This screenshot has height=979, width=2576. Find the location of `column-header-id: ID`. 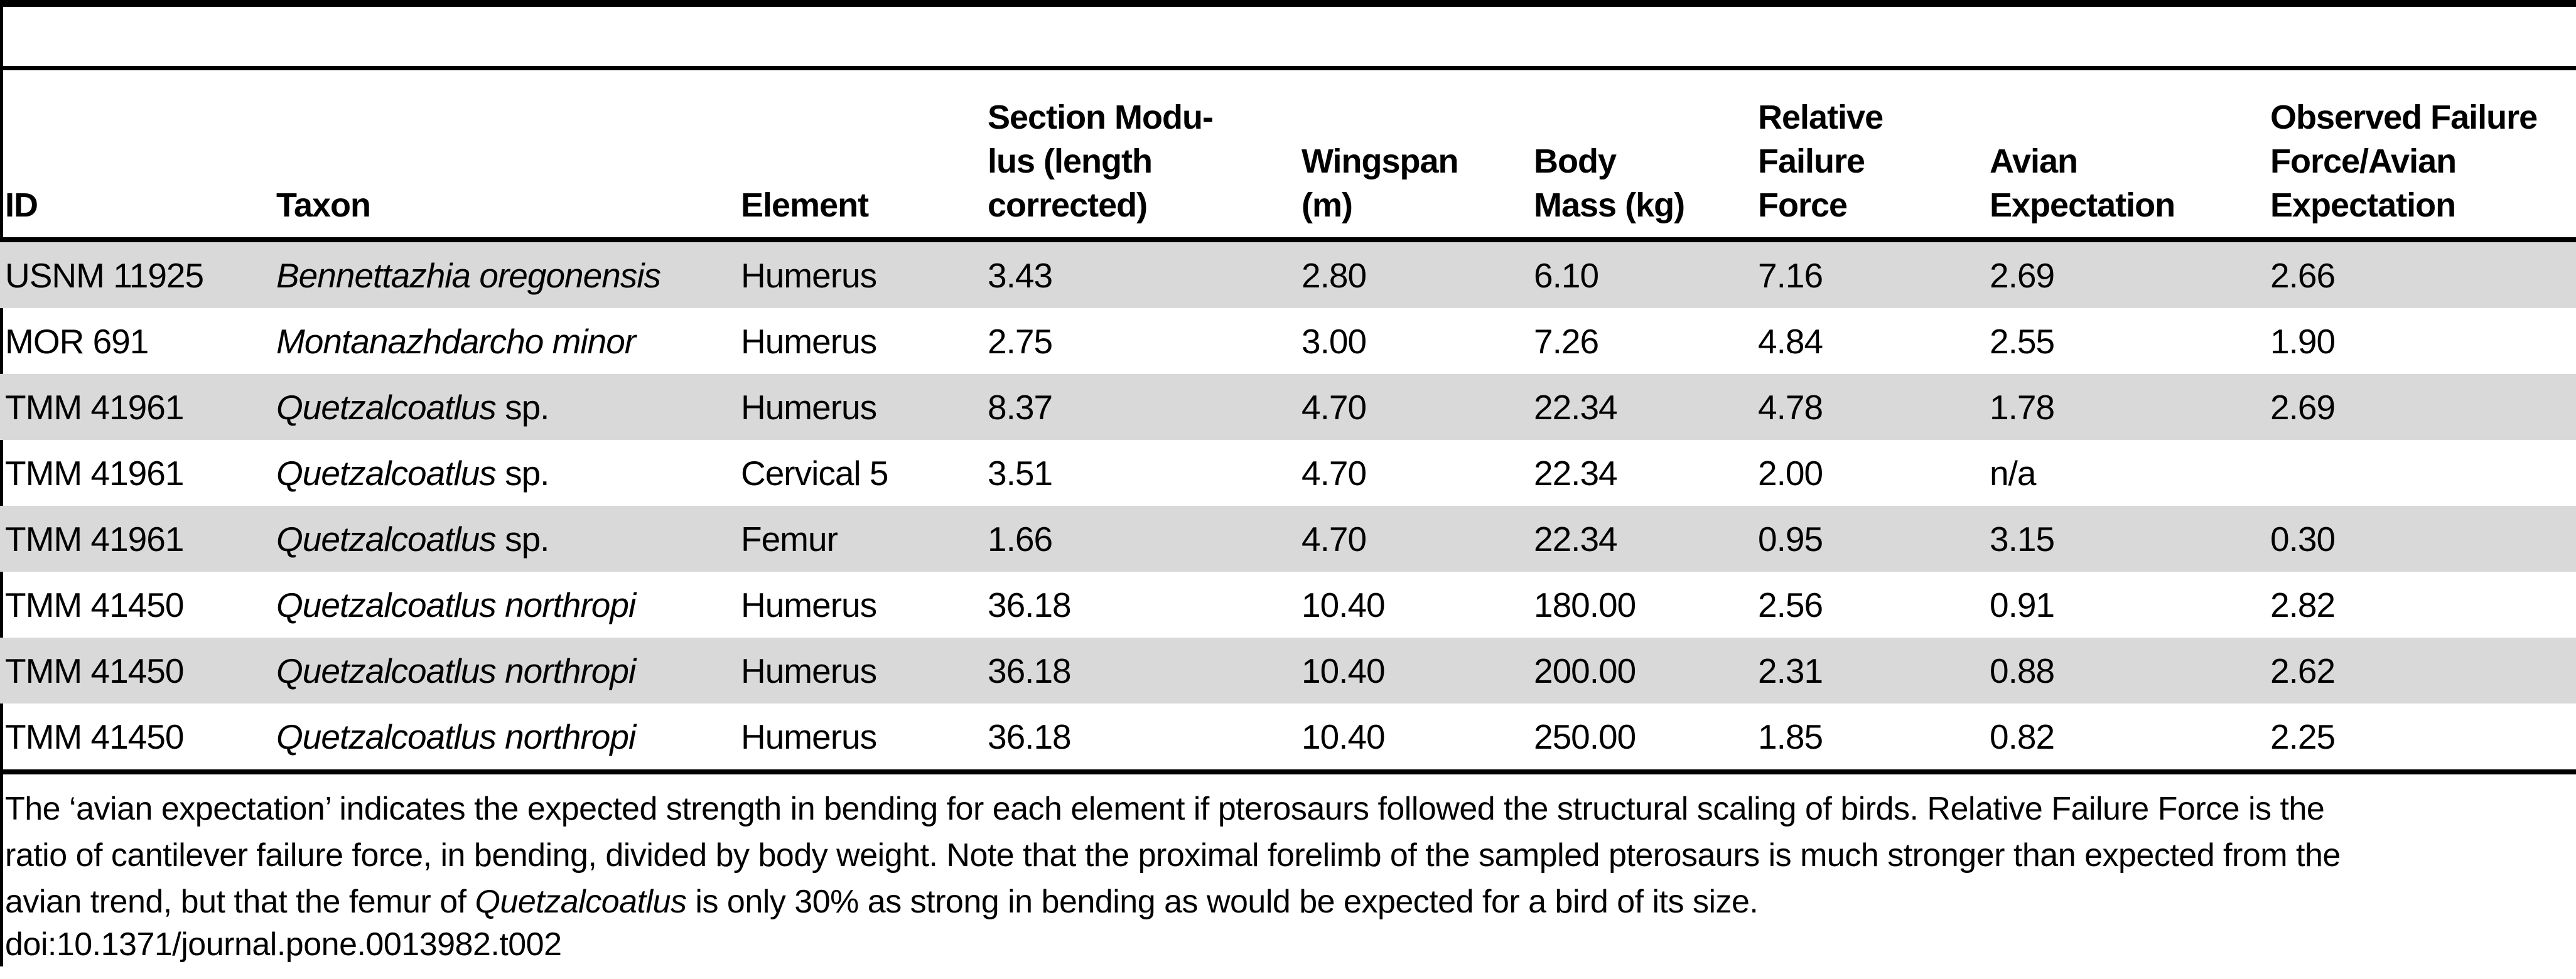

column-header-id: ID is located at coordinates (138, 155).